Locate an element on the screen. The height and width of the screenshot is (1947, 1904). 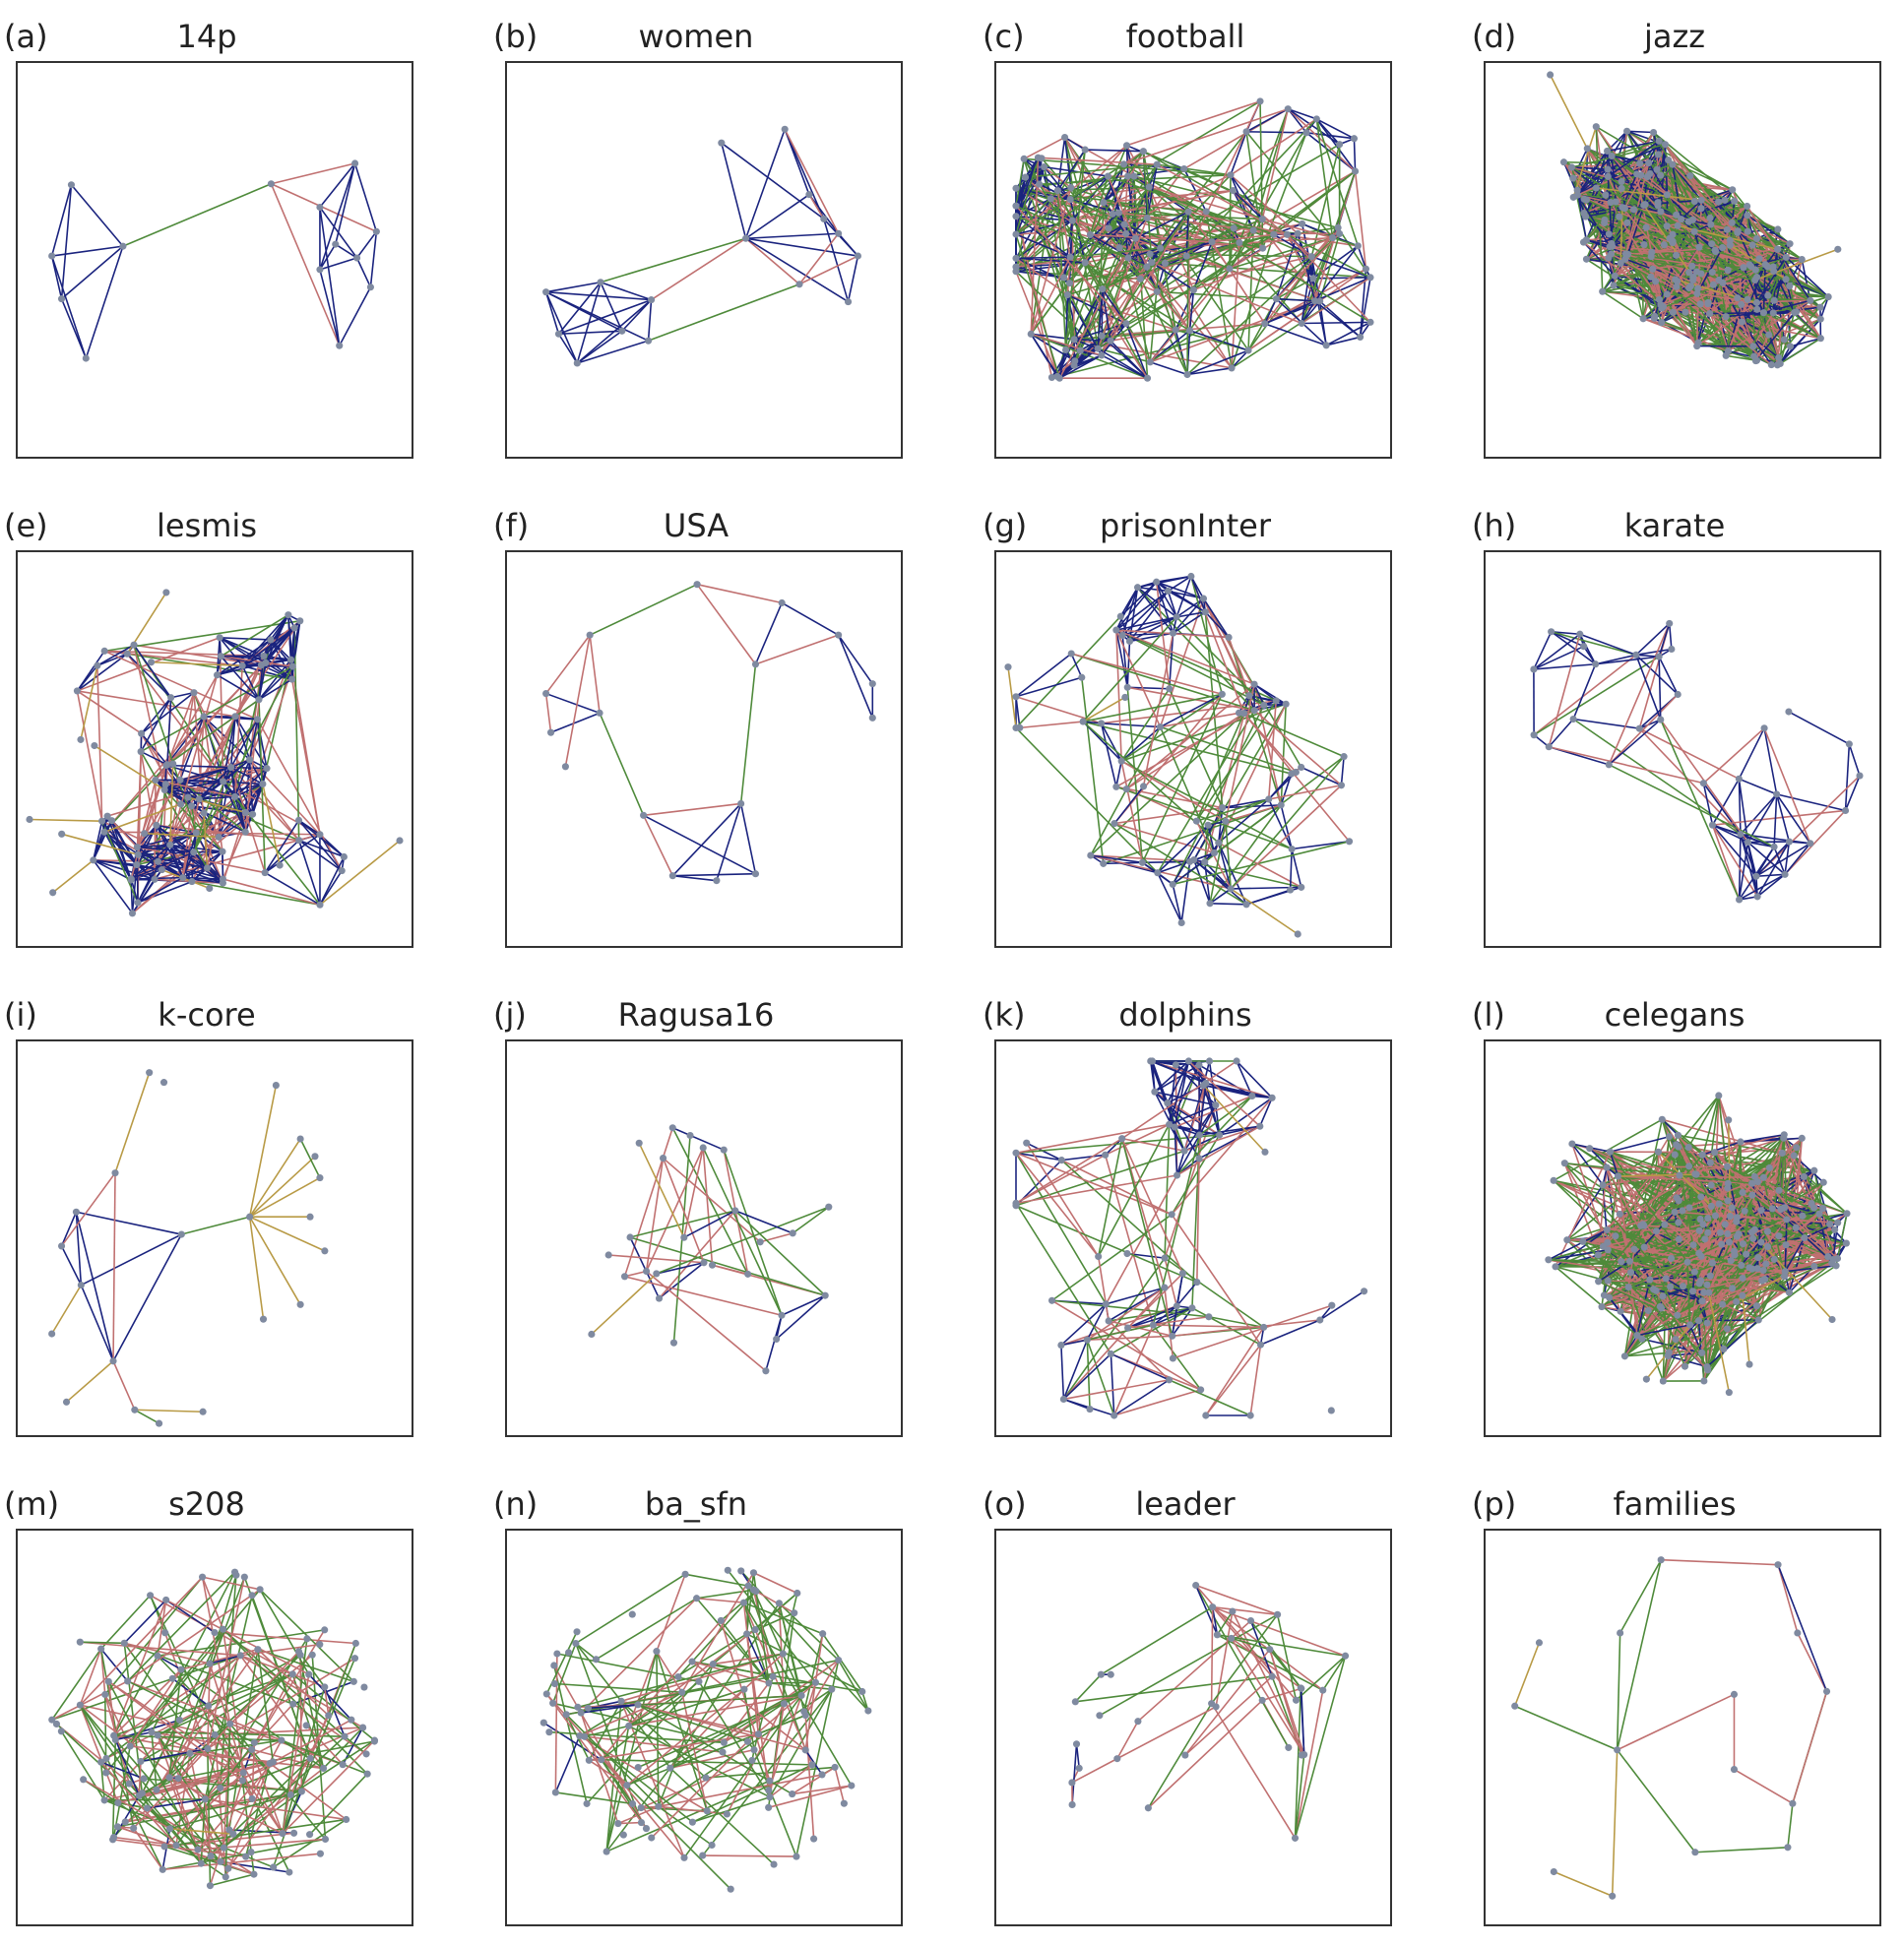
network-graph is located at coordinates (710, 1249).